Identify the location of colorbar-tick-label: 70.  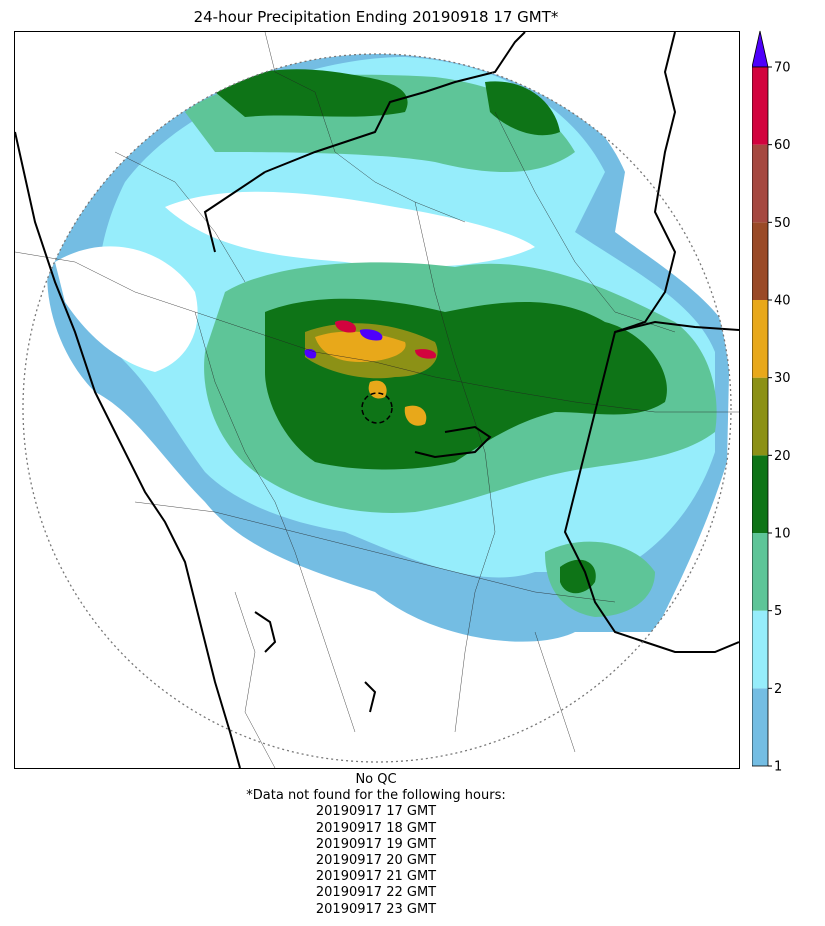
(782, 68).